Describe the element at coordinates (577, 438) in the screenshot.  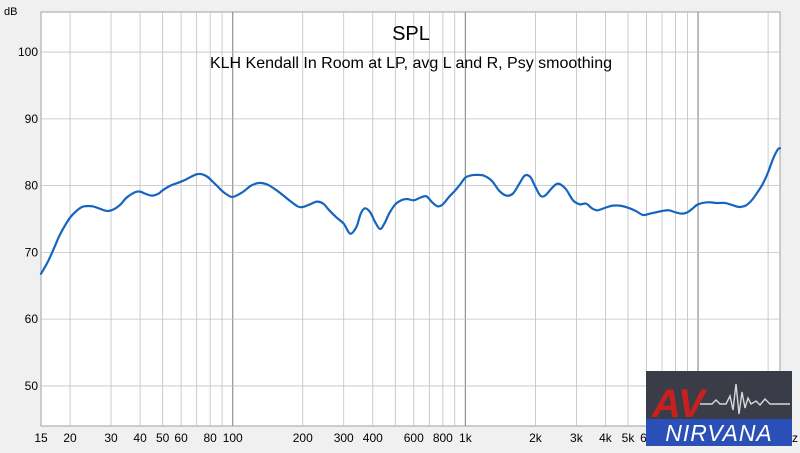
I see `x-tick-label: 3k` at that location.